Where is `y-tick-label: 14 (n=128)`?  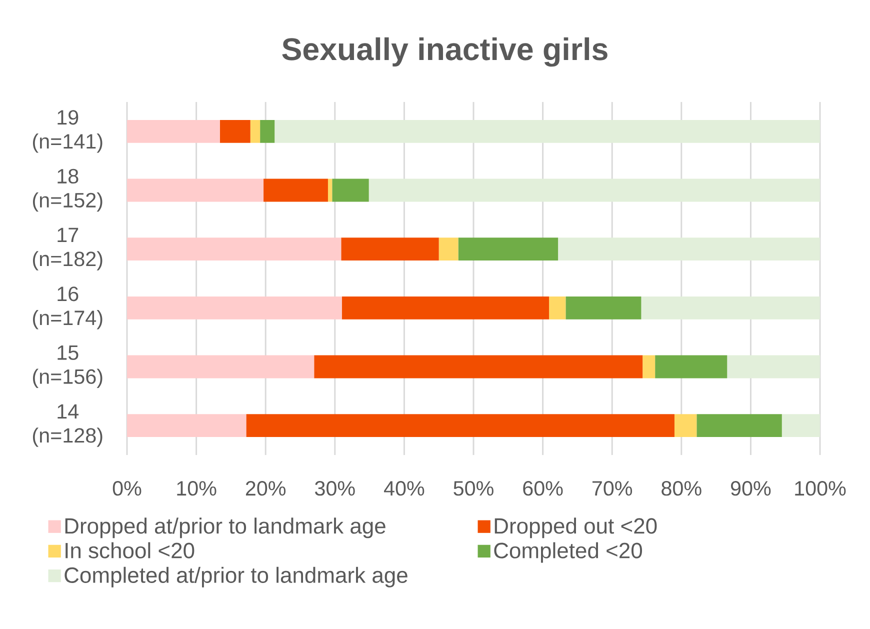 y-tick-label: 14 (n=128) is located at coordinates (67, 425).